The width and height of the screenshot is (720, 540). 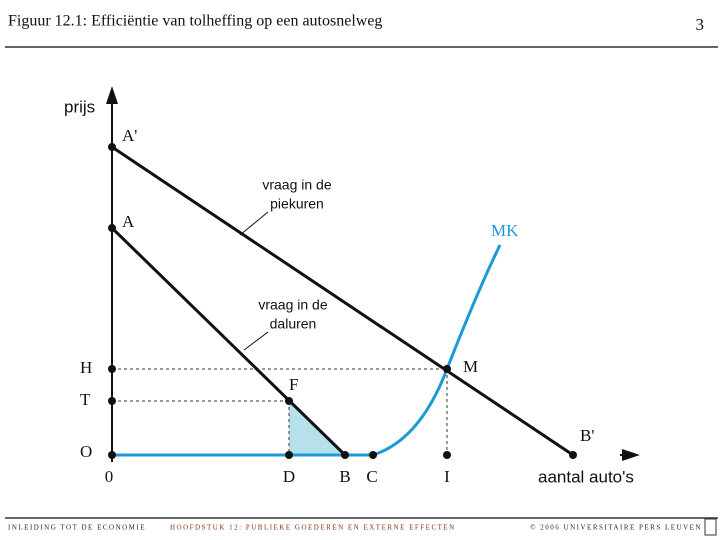 I want to click on y-axis-label: prijs, so click(x=79, y=106).